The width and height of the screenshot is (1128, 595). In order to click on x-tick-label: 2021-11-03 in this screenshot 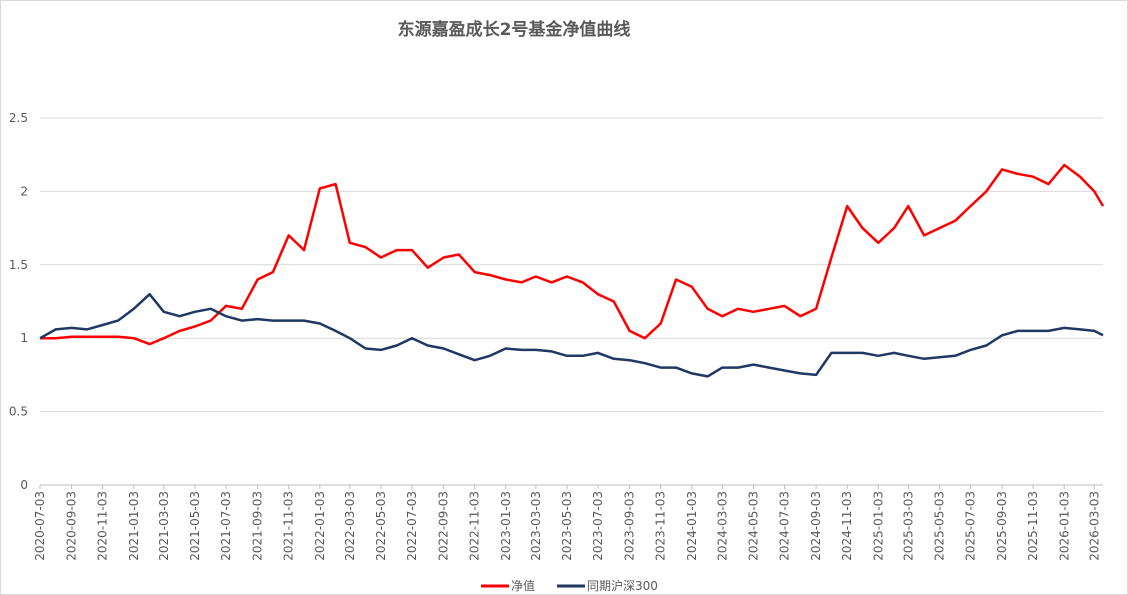, I will do `click(289, 526)`.